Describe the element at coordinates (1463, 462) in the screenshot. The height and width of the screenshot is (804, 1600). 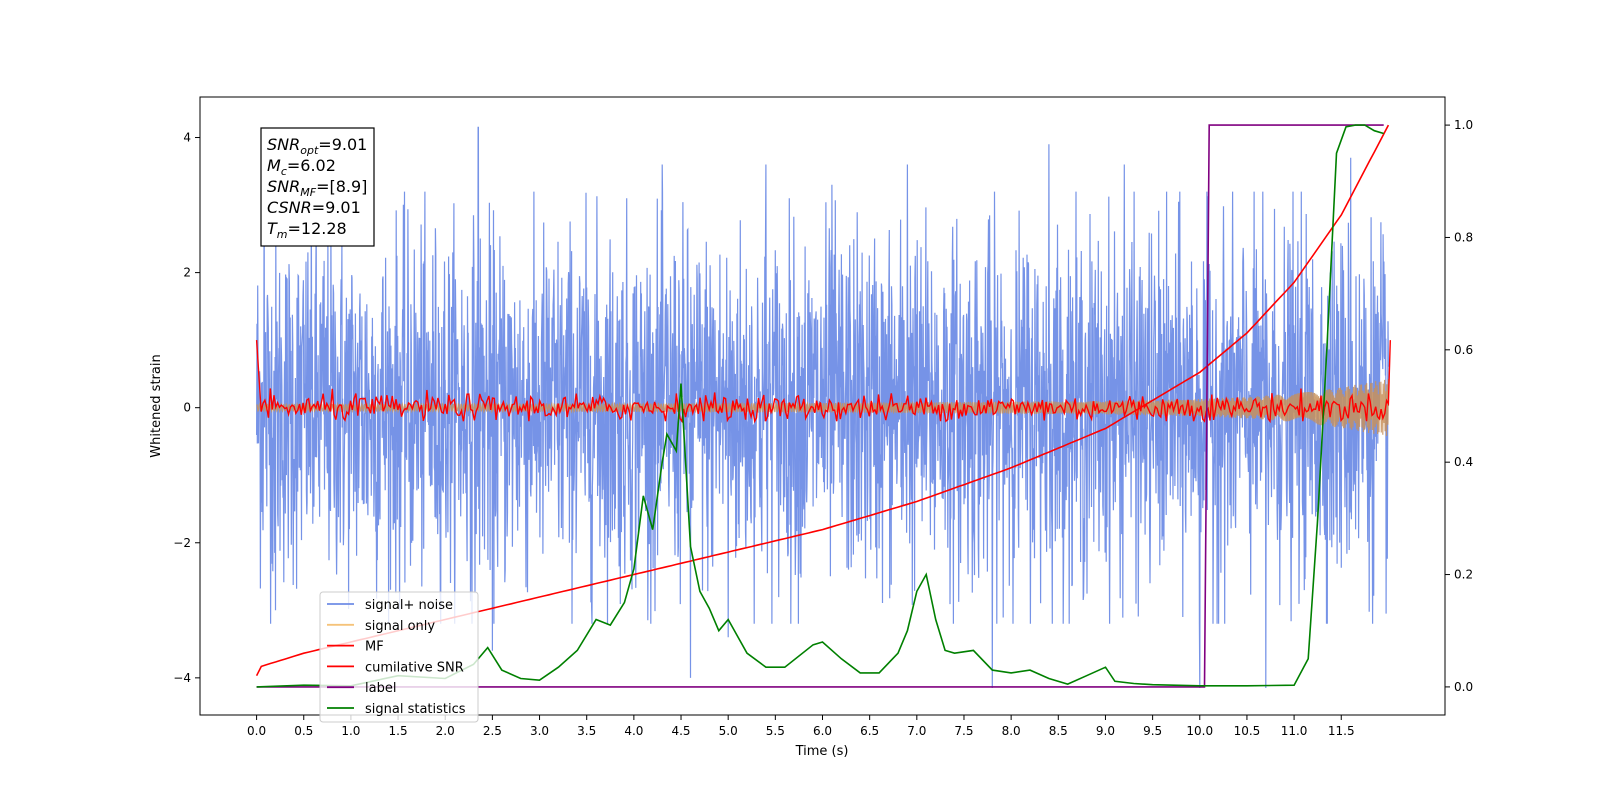
I see `y2-tick-label: 0.4` at that location.